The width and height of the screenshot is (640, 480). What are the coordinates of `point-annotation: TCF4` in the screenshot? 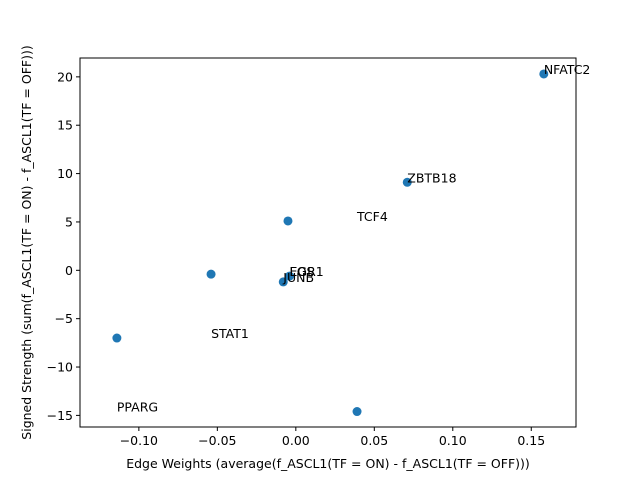 It's located at (372, 216).